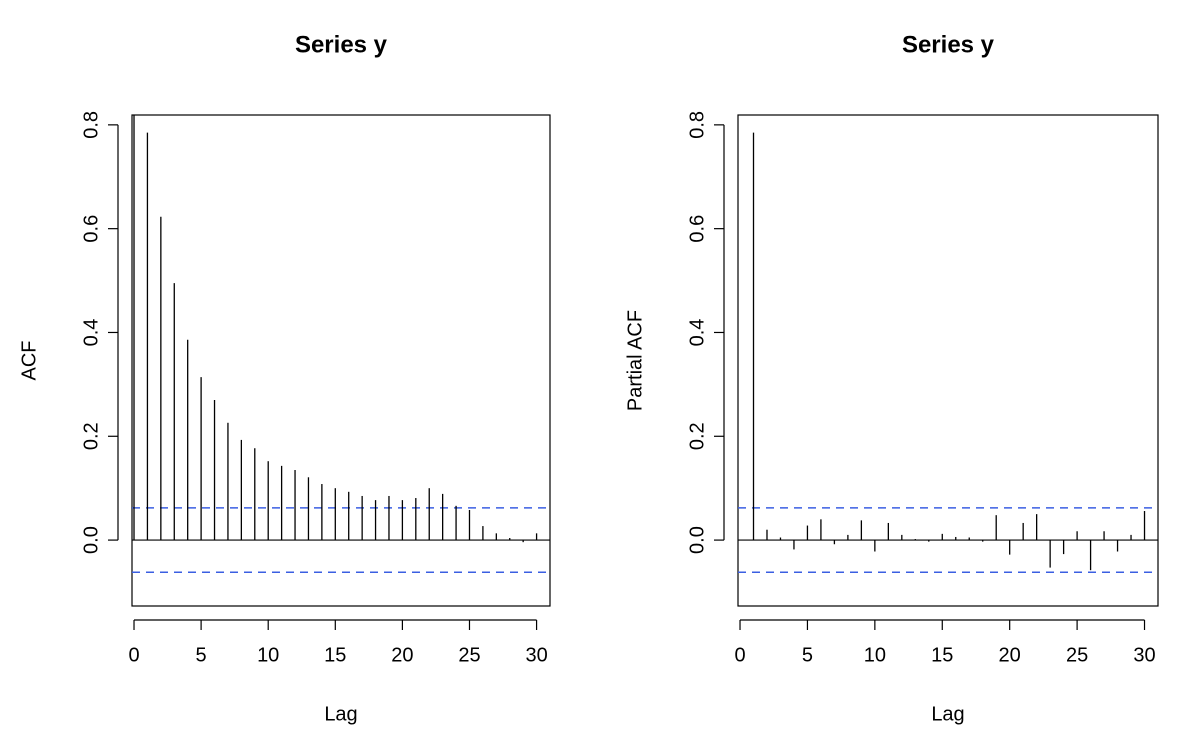 The image size is (1184, 737). What do you see at coordinates (29, 361) in the screenshot?
I see `y-axis-label: ACF` at bounding box center [29, 361].